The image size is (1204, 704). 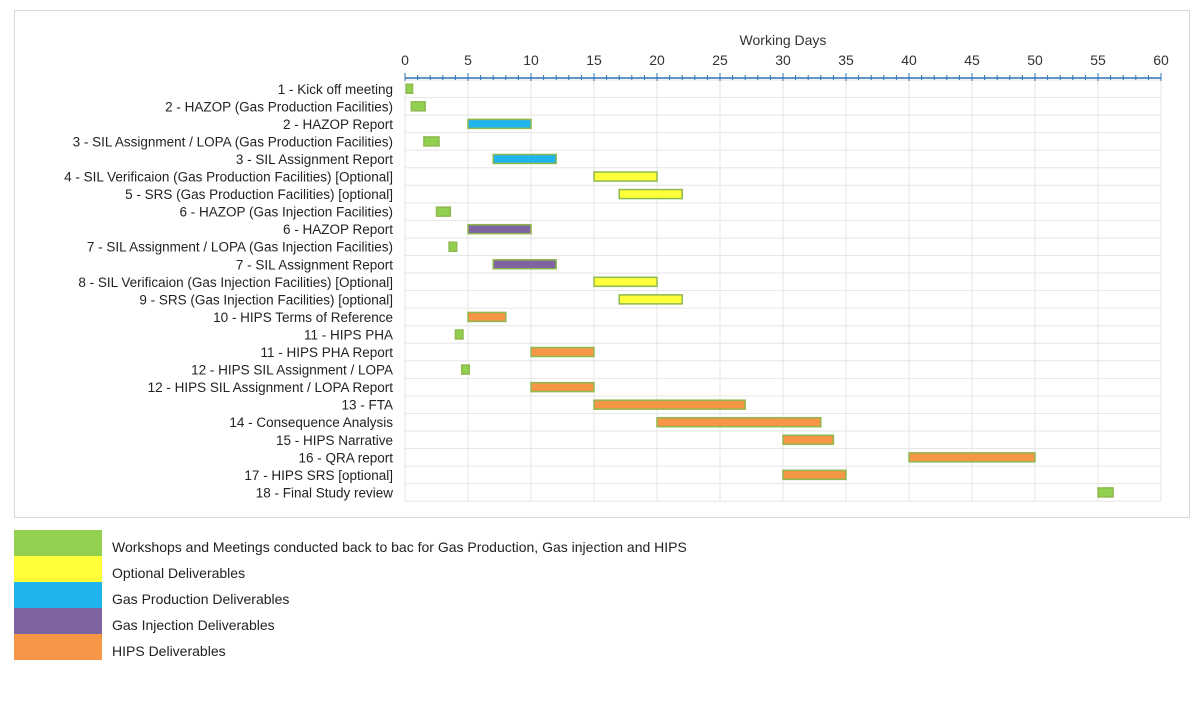 I want to click on legend-label: Gas Injection Deliverables, so click(x=193, y=625).